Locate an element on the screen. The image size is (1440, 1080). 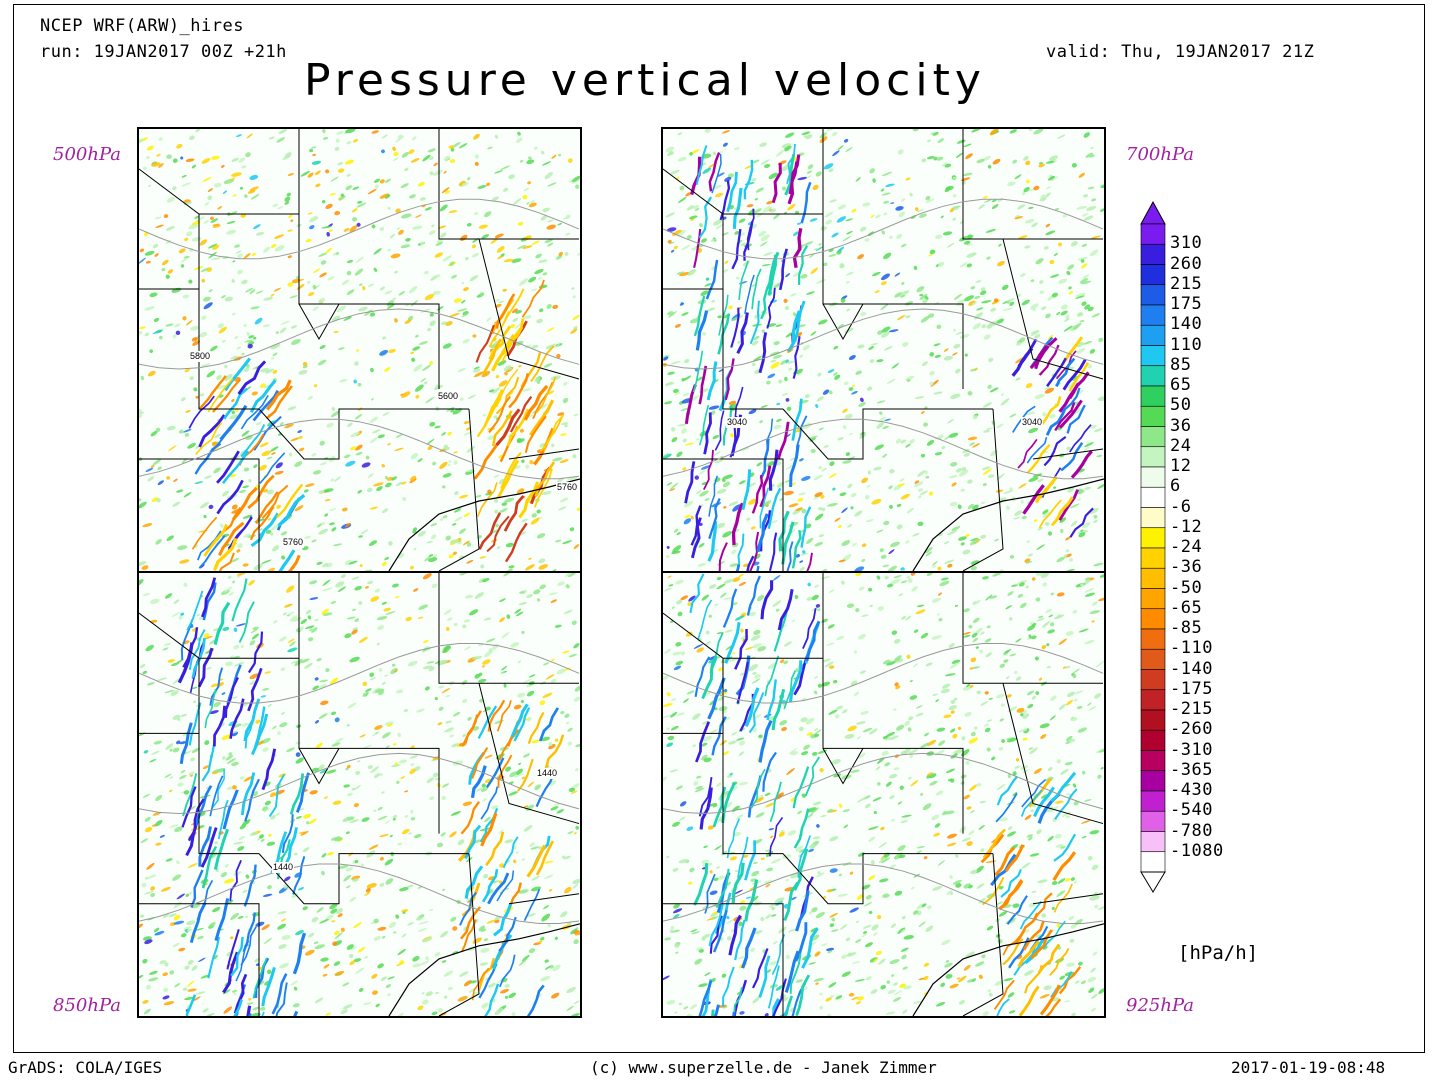
colorbar-tick-label: -140 is located at coordinates (1191, 668).